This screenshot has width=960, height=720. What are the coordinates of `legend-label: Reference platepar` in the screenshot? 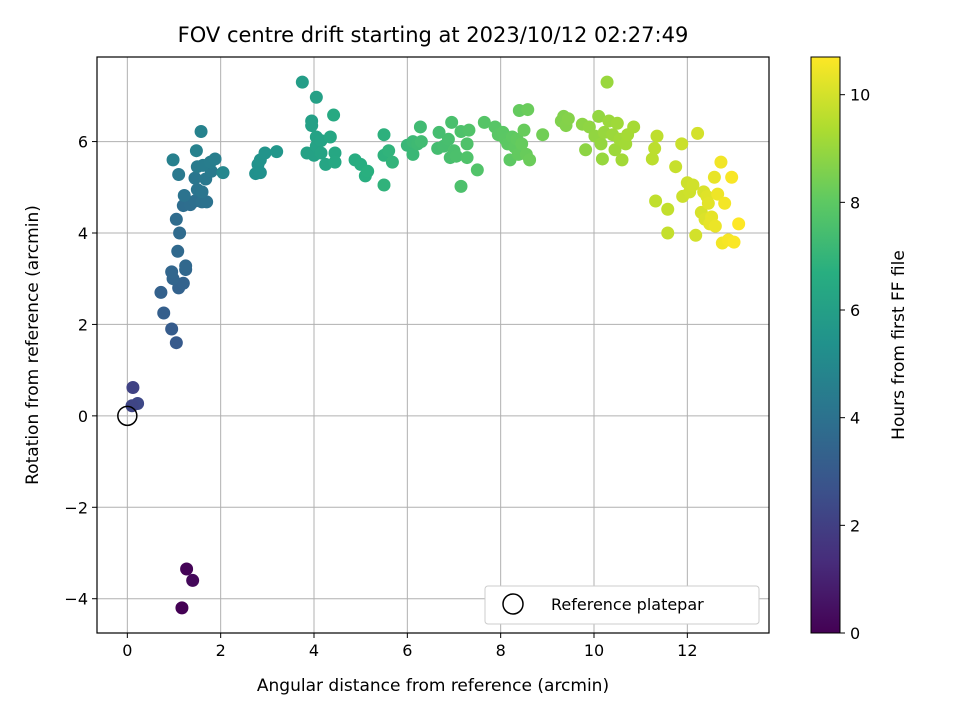 It's located at (627, 604).